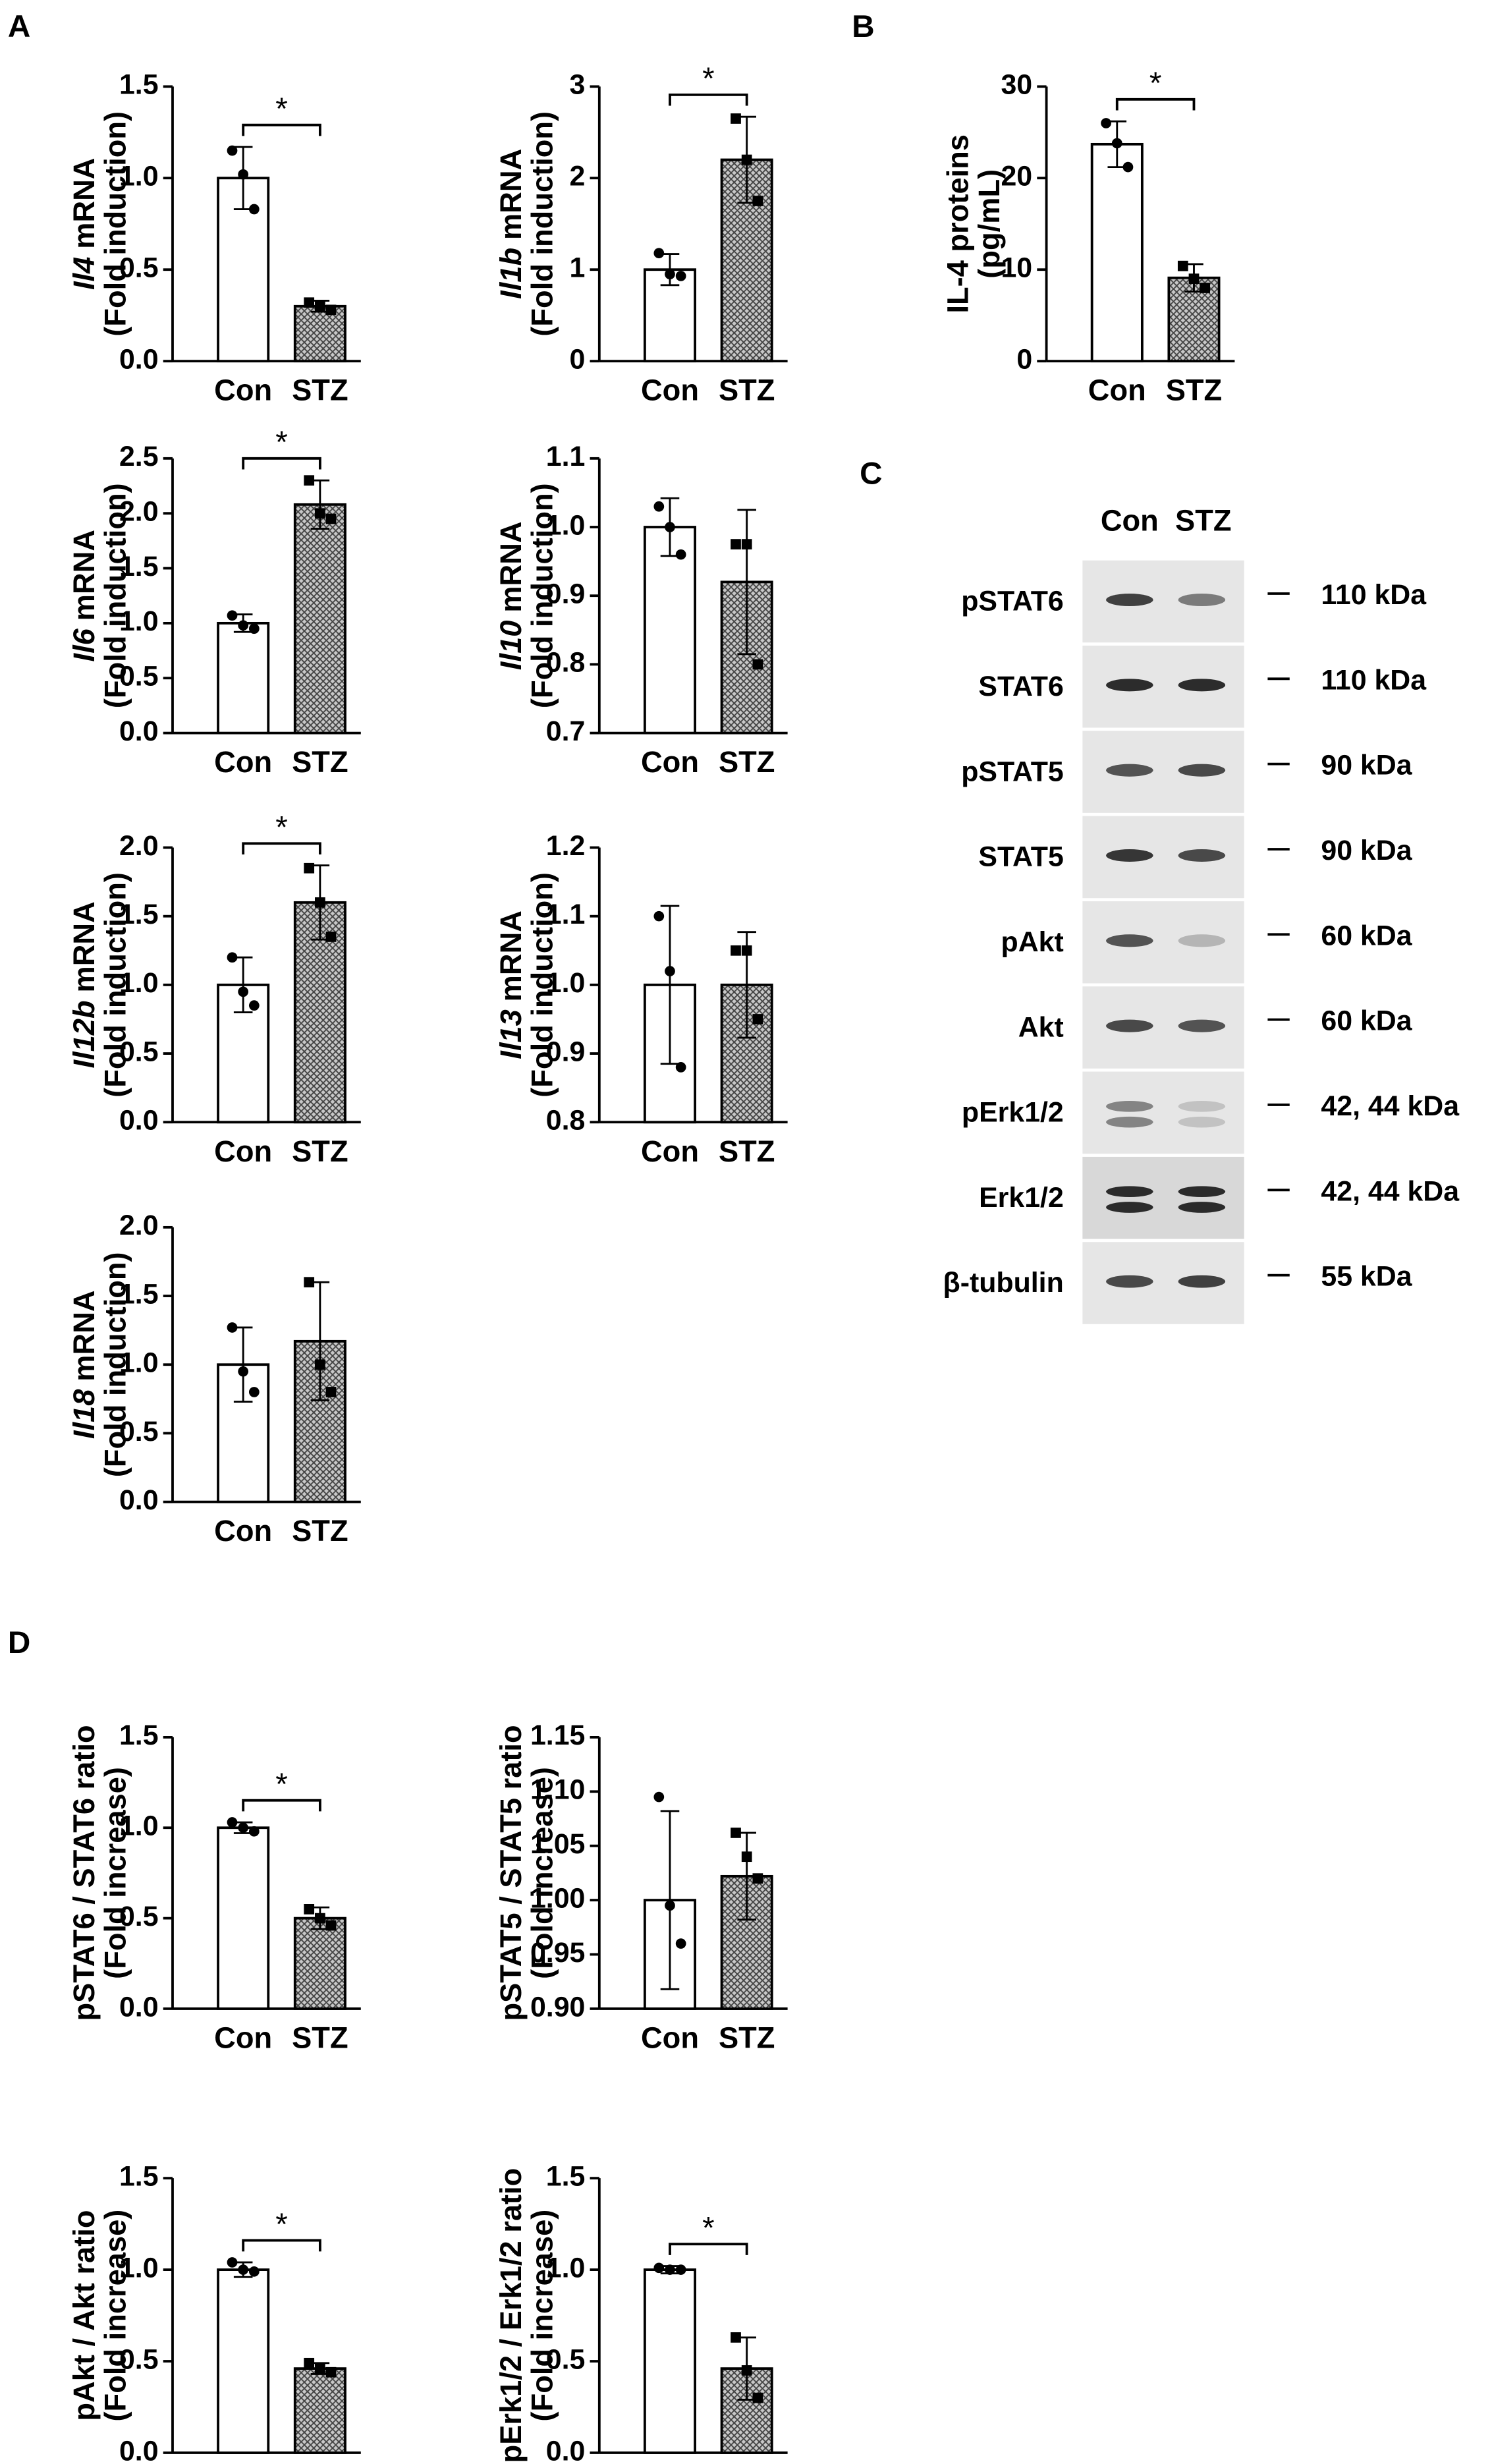 The image size is (1492, 2464). What do you see at coordinates (84, 1414) in the screenshot?
I see `y-axis-label-part: Il18` at bounding box center [84, 1414].